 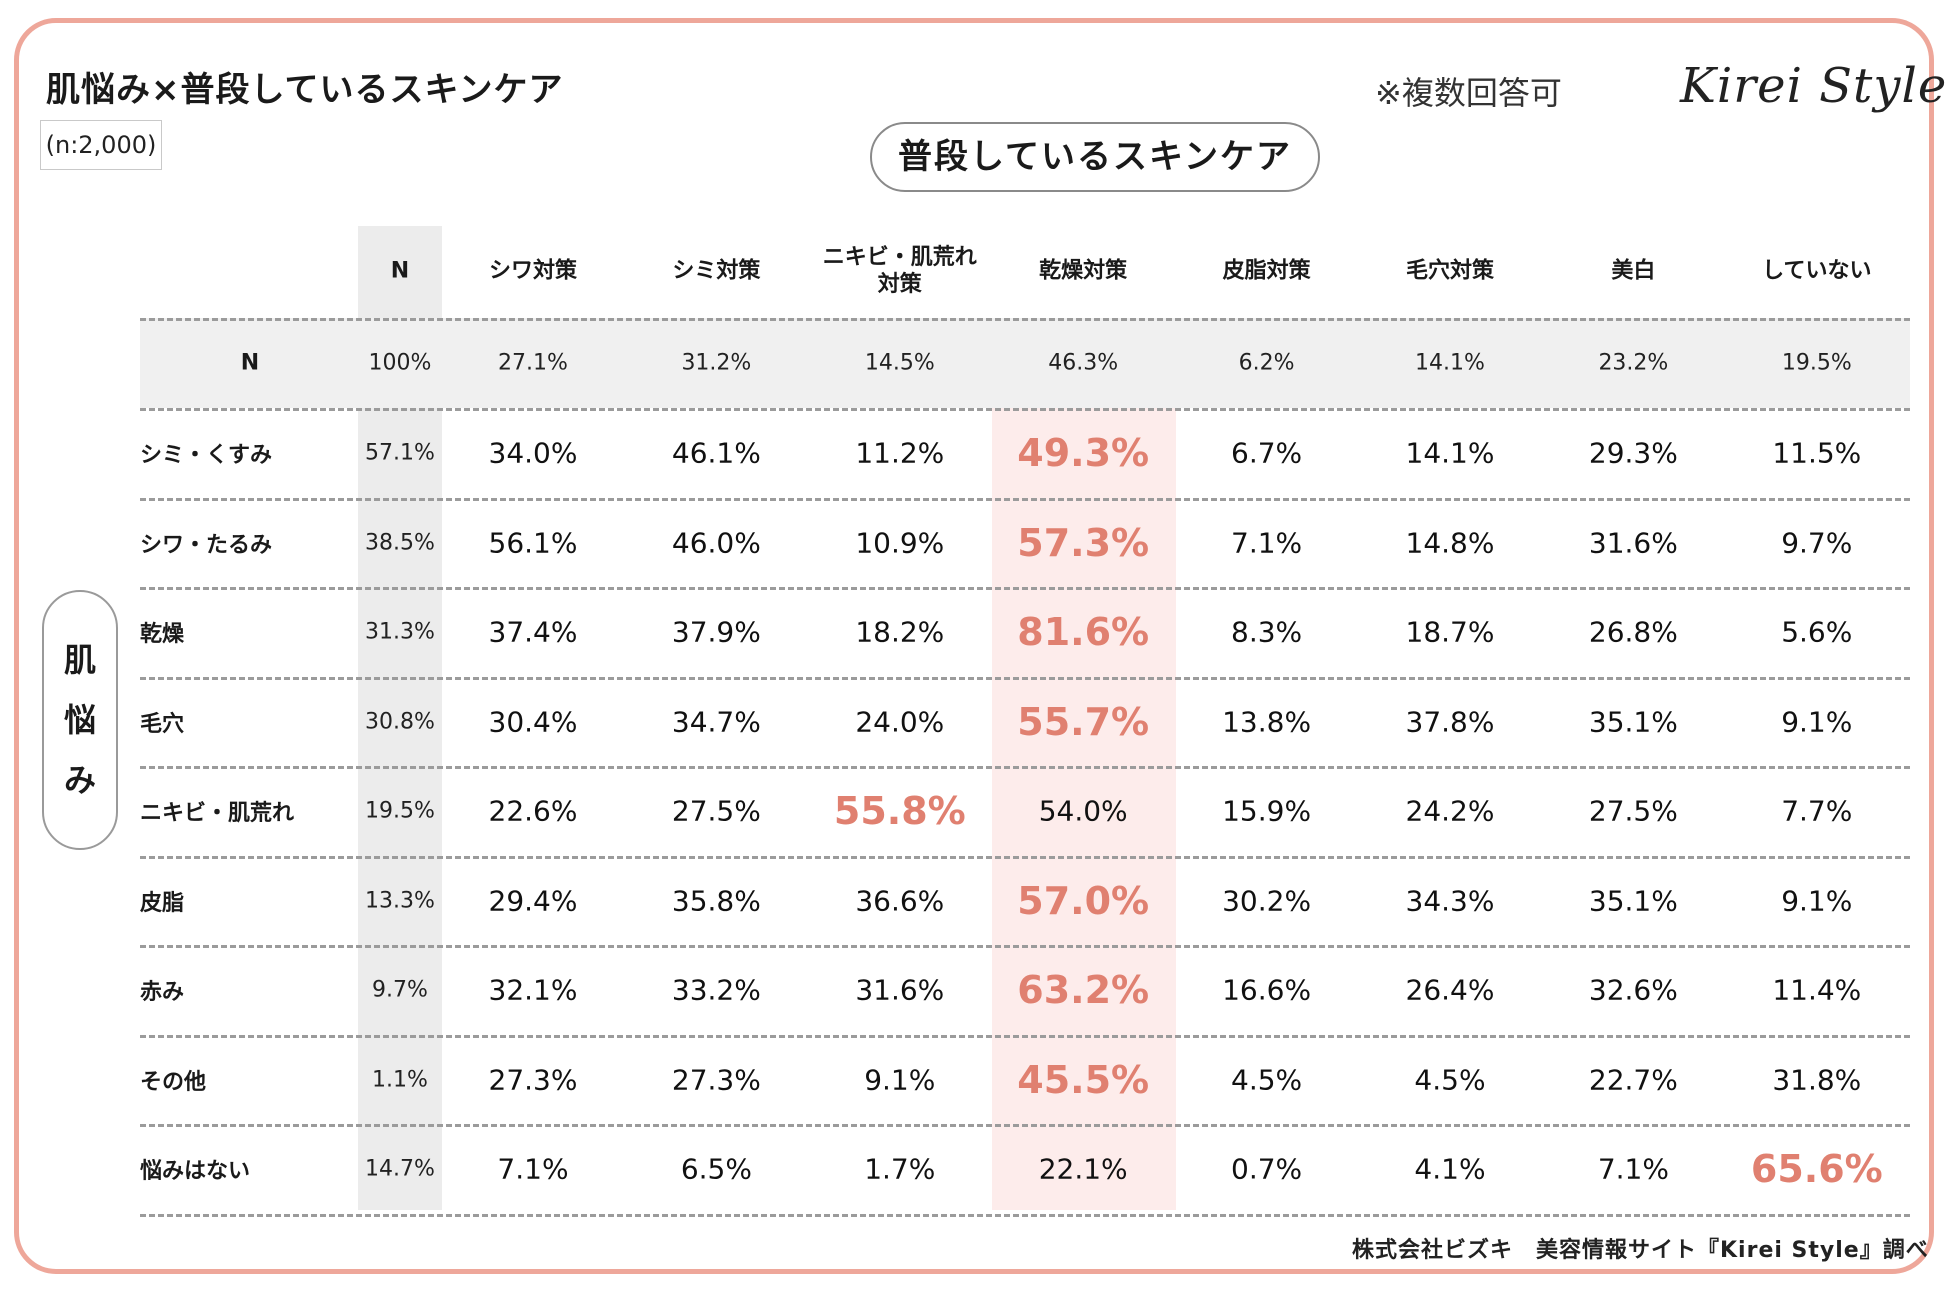 What do you see at coordinates (900, 1079) in the screenshot?
I see `cell-value: 9.1%` at bounding box center [900, 1079].